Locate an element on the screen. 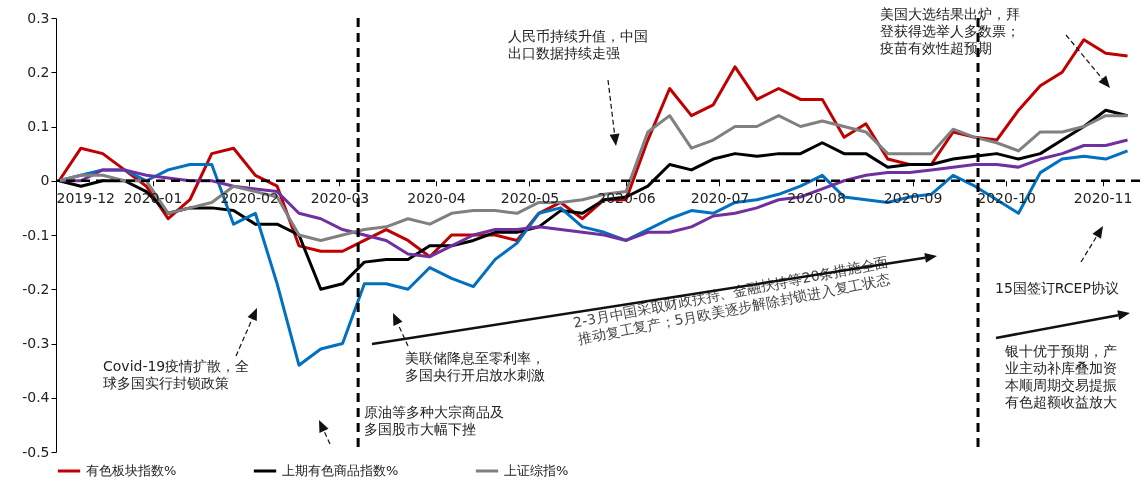  x-tick-label: 2020-07 is located at coordinates (720, 198).